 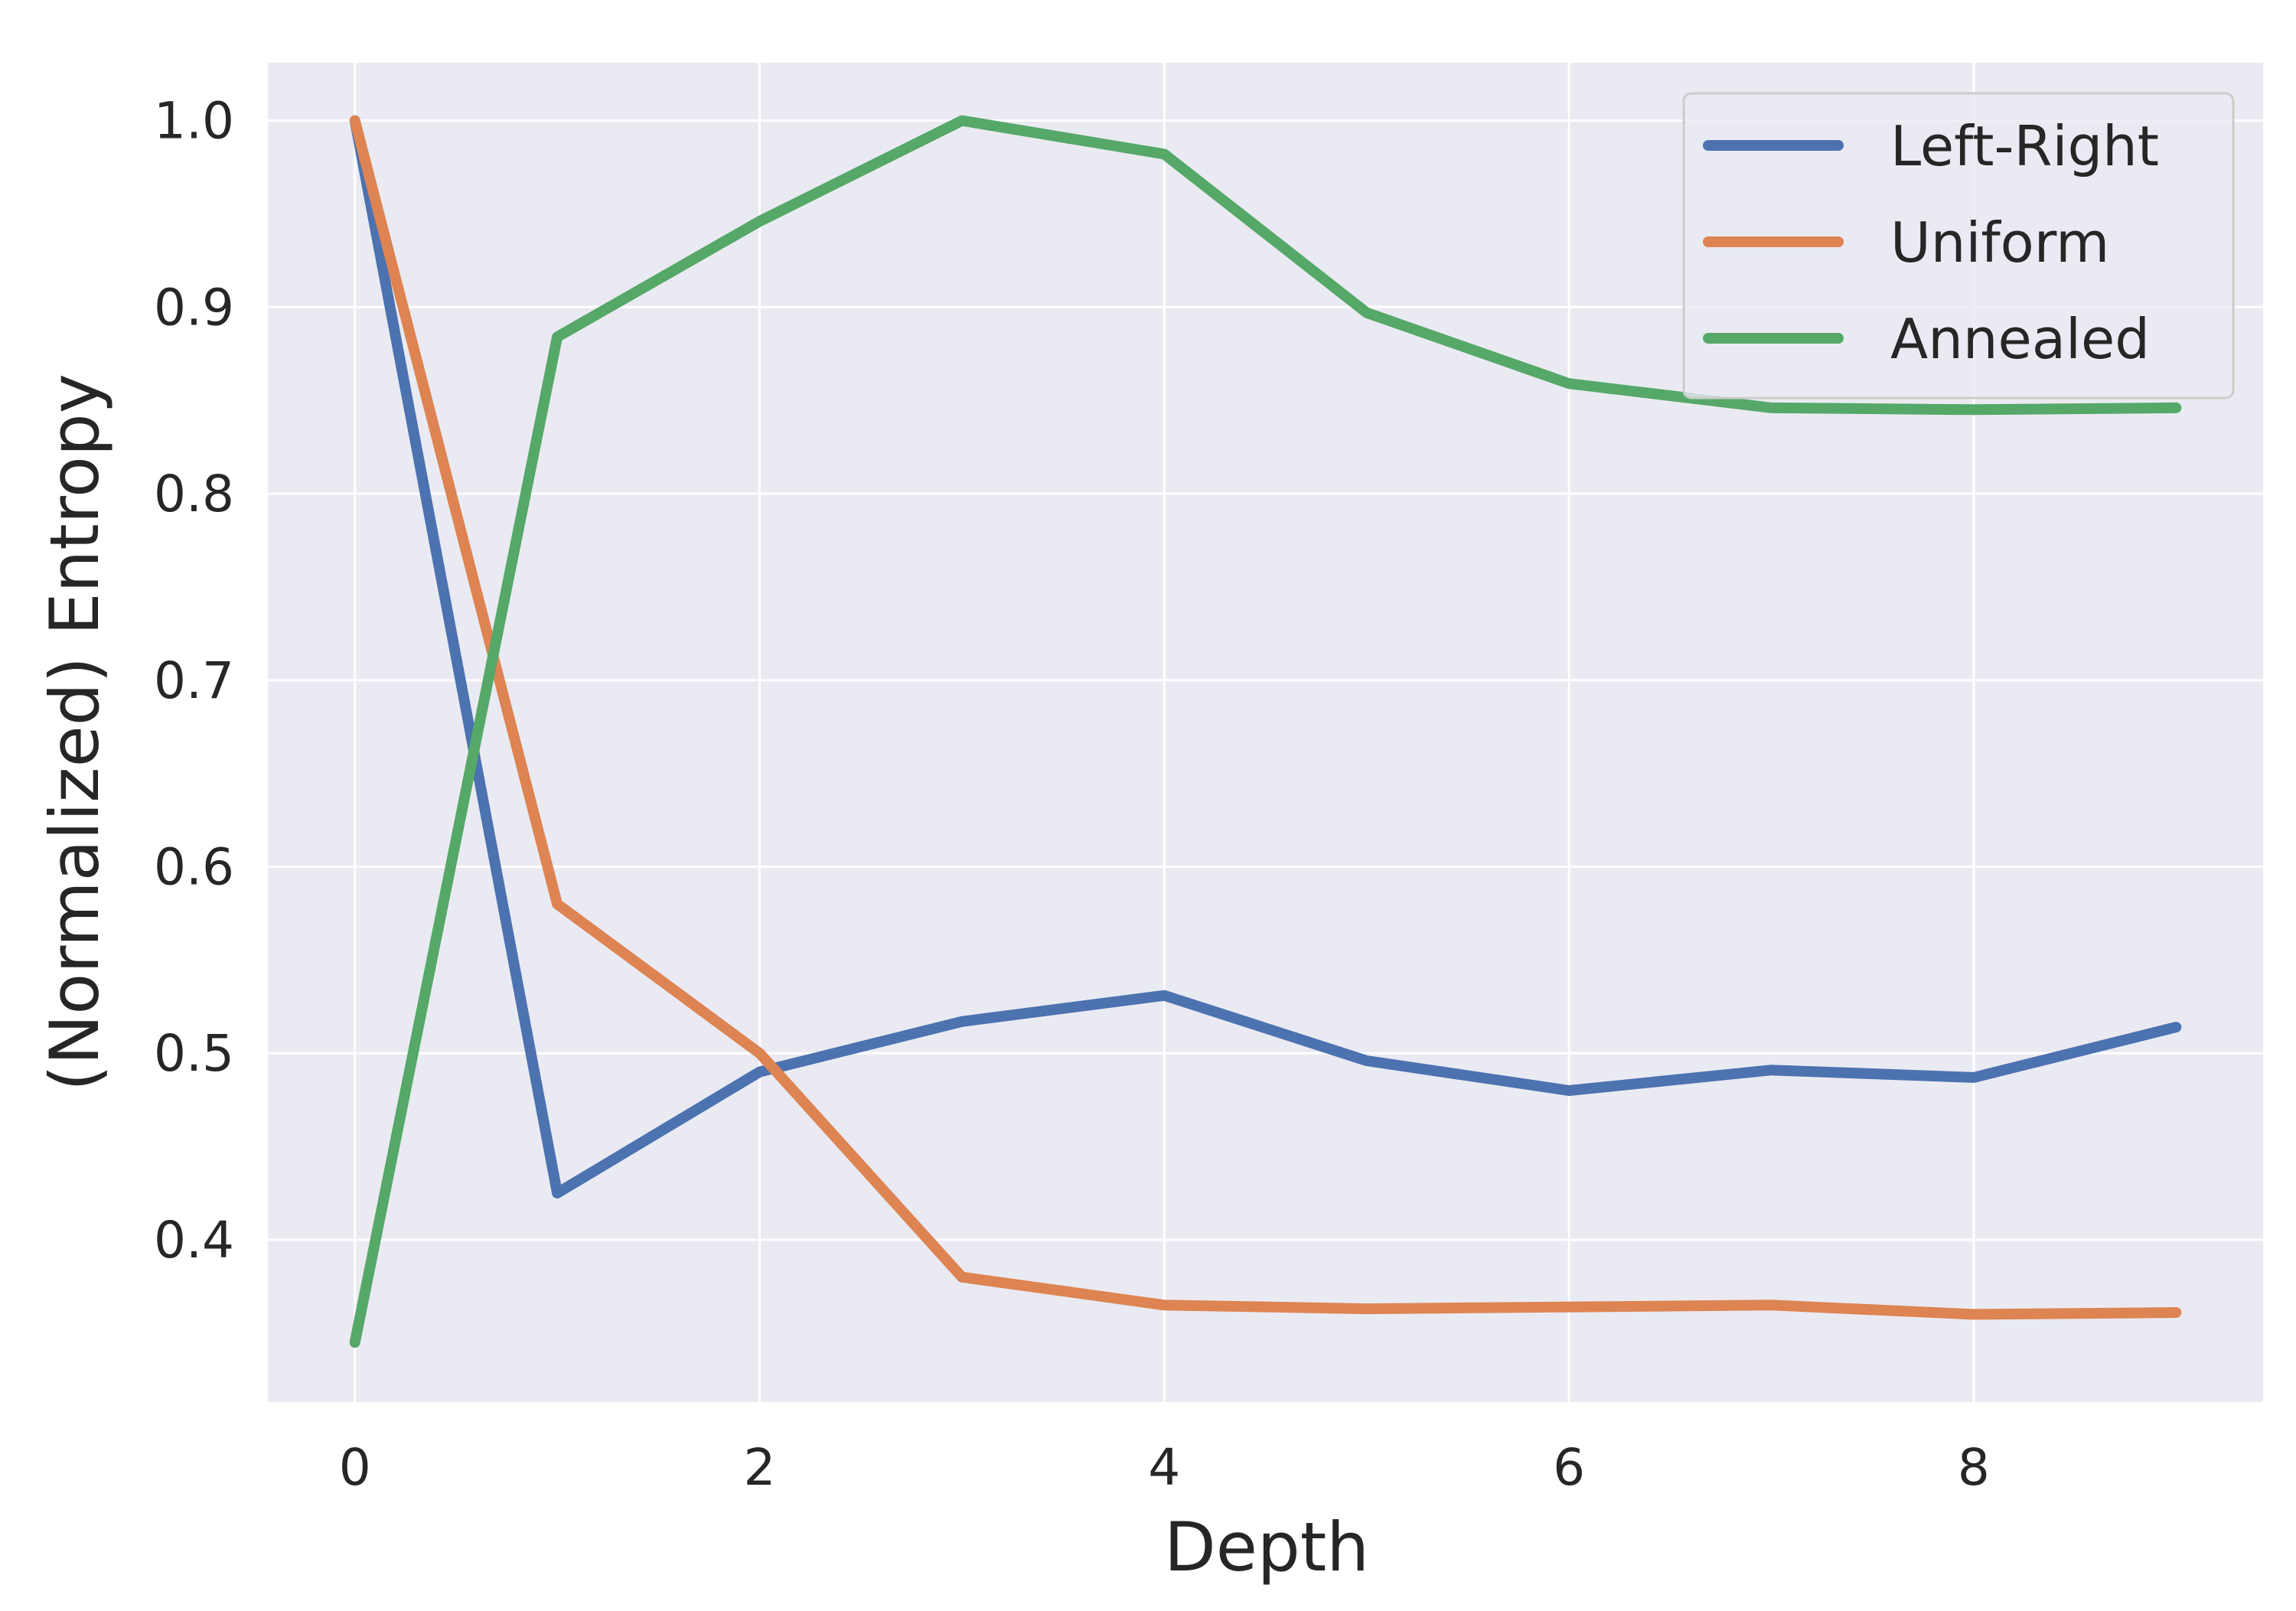 I want to click on y-tick-label: 0.4, so click(x=194, y=1240).